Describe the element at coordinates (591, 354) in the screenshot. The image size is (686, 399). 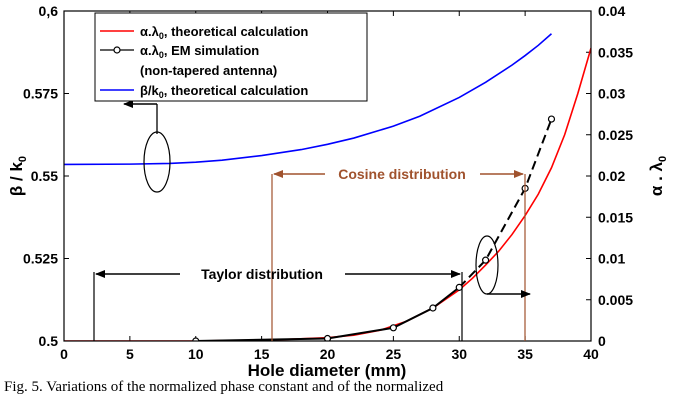
I see `x-tick-label: 40` at that location.